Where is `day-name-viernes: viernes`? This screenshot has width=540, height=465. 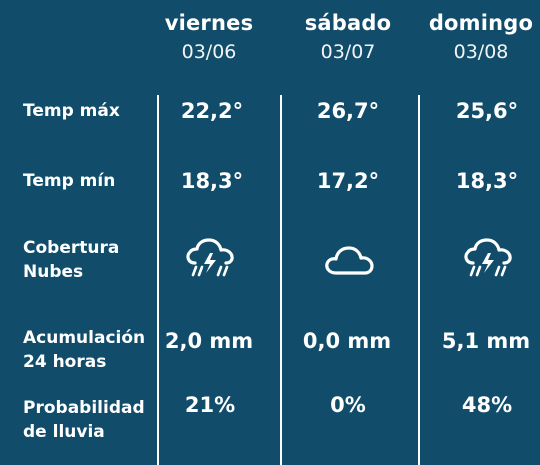 day-name-viernes: viernes is located at coordinates (209, 23).